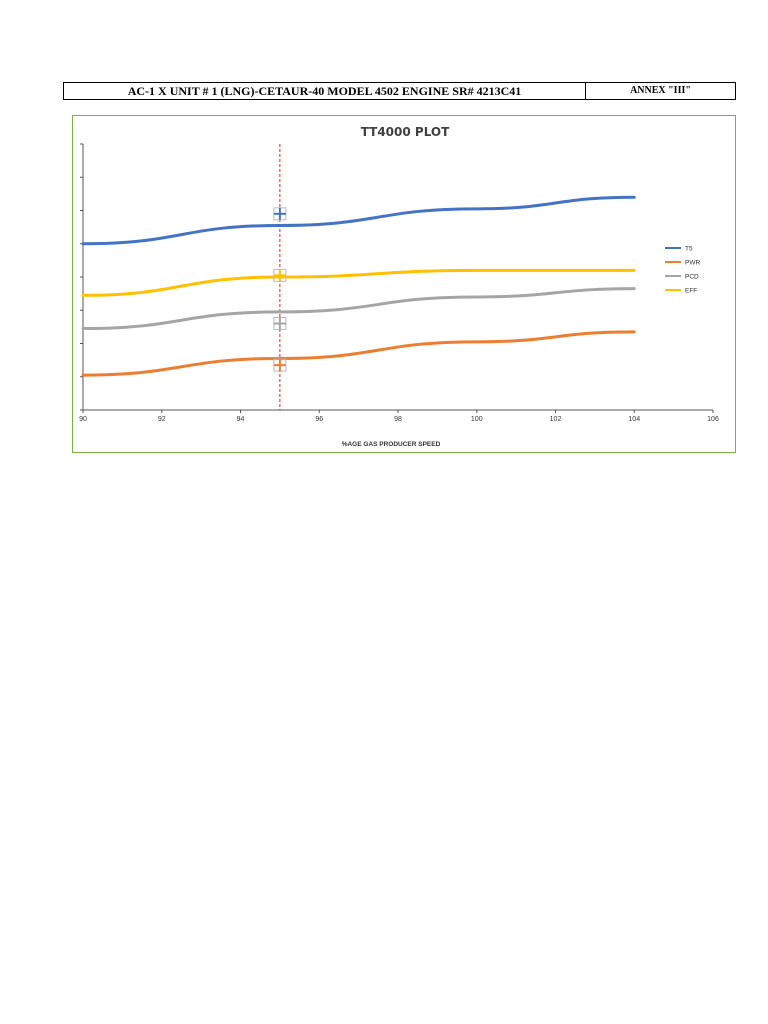 This screenshot has height=1024, width=768. What do you see at coordinates (634, 419) in the screenshot?
I see `x-tick-label: 104` at bounding box center [634, 419].